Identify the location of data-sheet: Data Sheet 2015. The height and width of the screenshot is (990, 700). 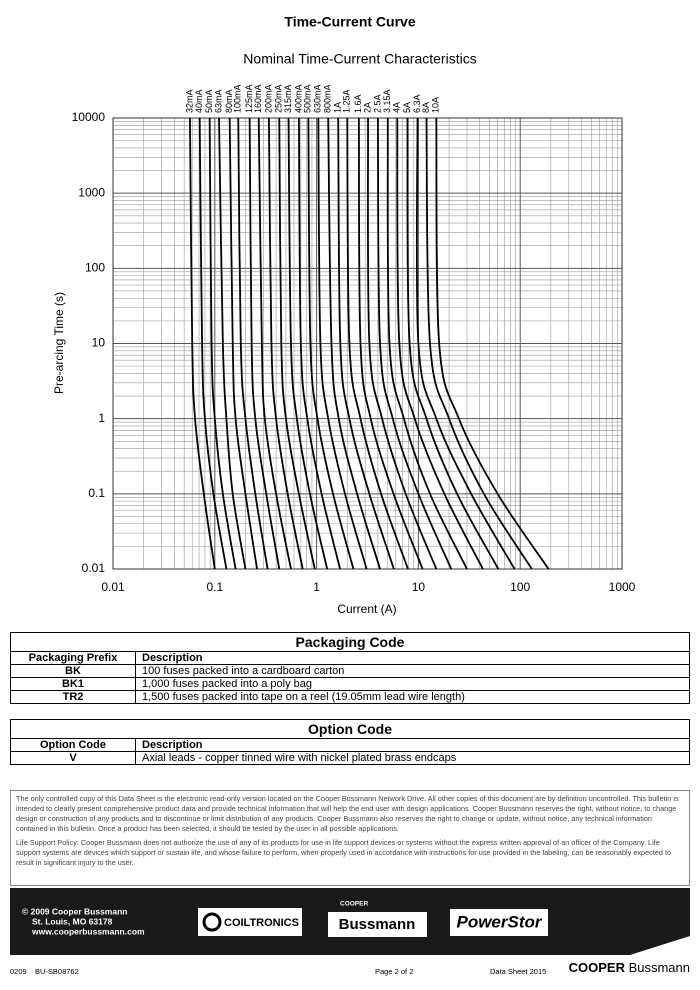
(518, 971).